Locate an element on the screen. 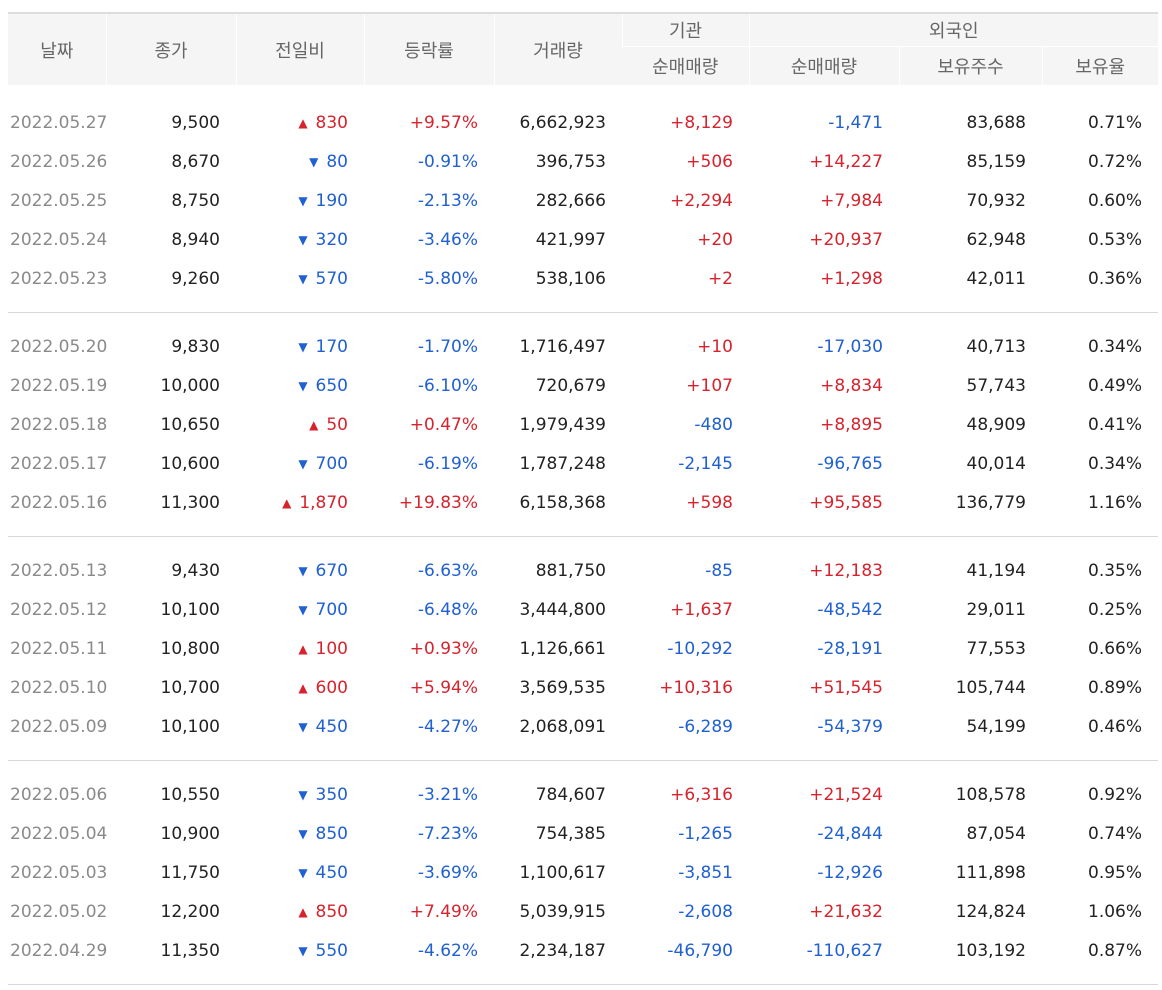 The width and height of the screenshot is (1162, 990). cell-inst-net: +10,316 is located at coordinates (696, 687).